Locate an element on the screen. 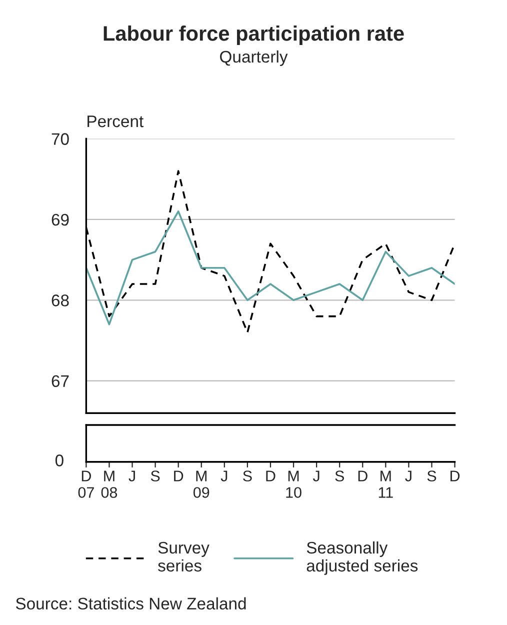  x-tick-label: M 09 is located at coordinates (201, 484).